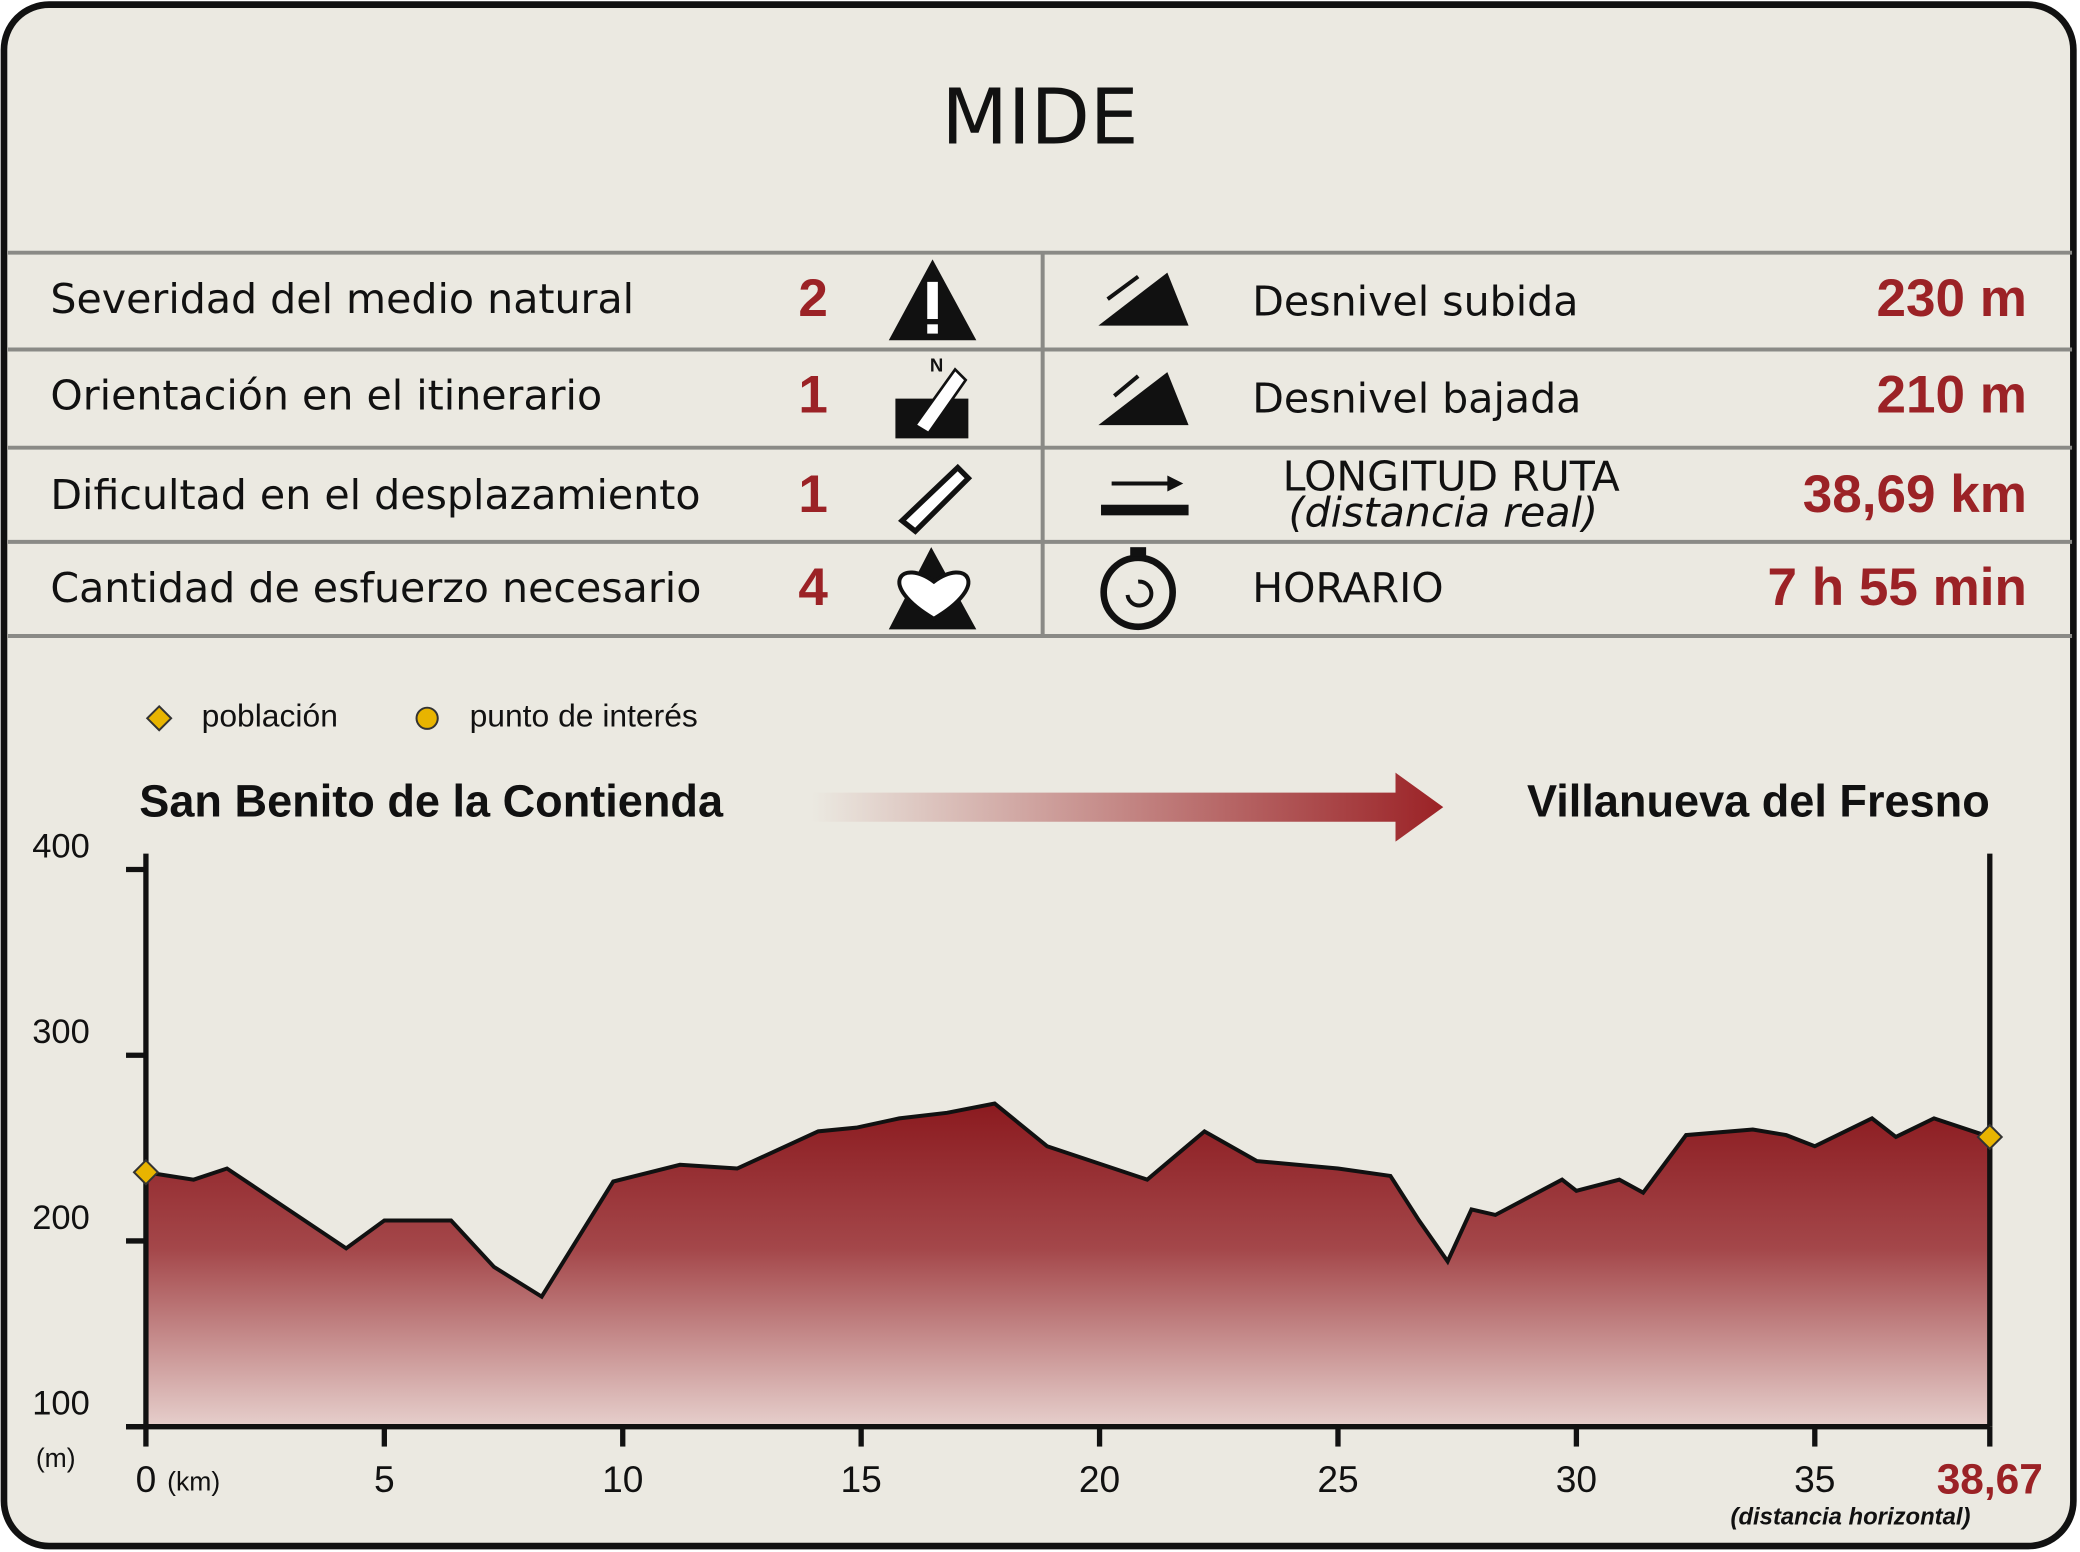 The height and width of the screenshot is (1552, 2080). What do you see at coordinates (622, 1479) in the screenshot?
I see `x-tick-label: 10` at bounding box center [622, 1479].